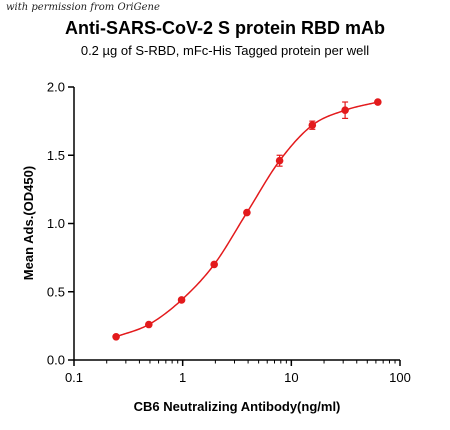 This screenshot has width=450, height=430. Describe the element at coordinates (56, 360) in the screenshot. I see `y-tick-label: 0.0` at that location.